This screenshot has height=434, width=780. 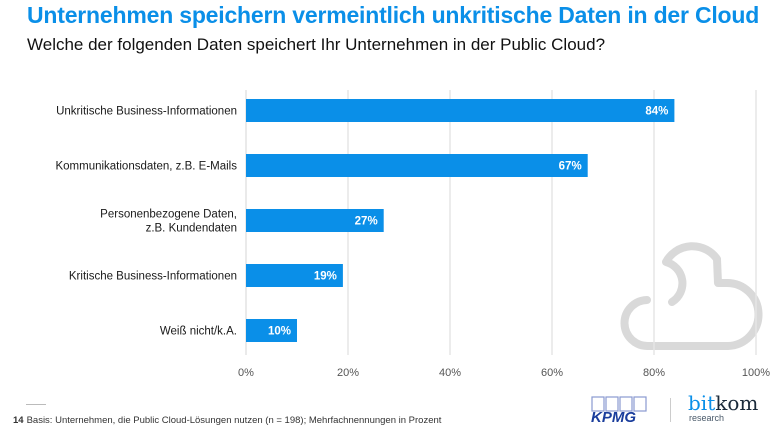 I want to click on cloud-icon, so click(x=691, y=296).